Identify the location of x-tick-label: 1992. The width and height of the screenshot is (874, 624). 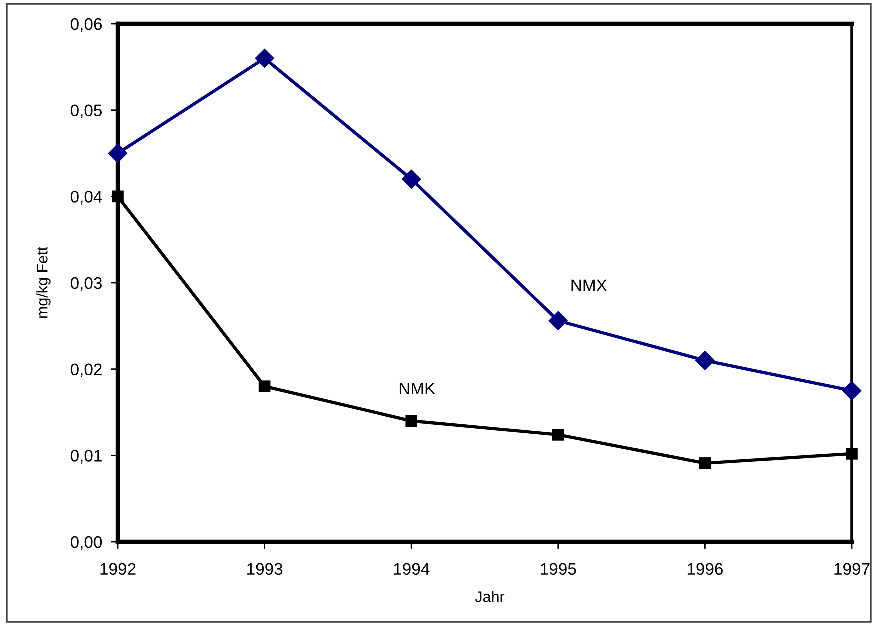
(118, 569).